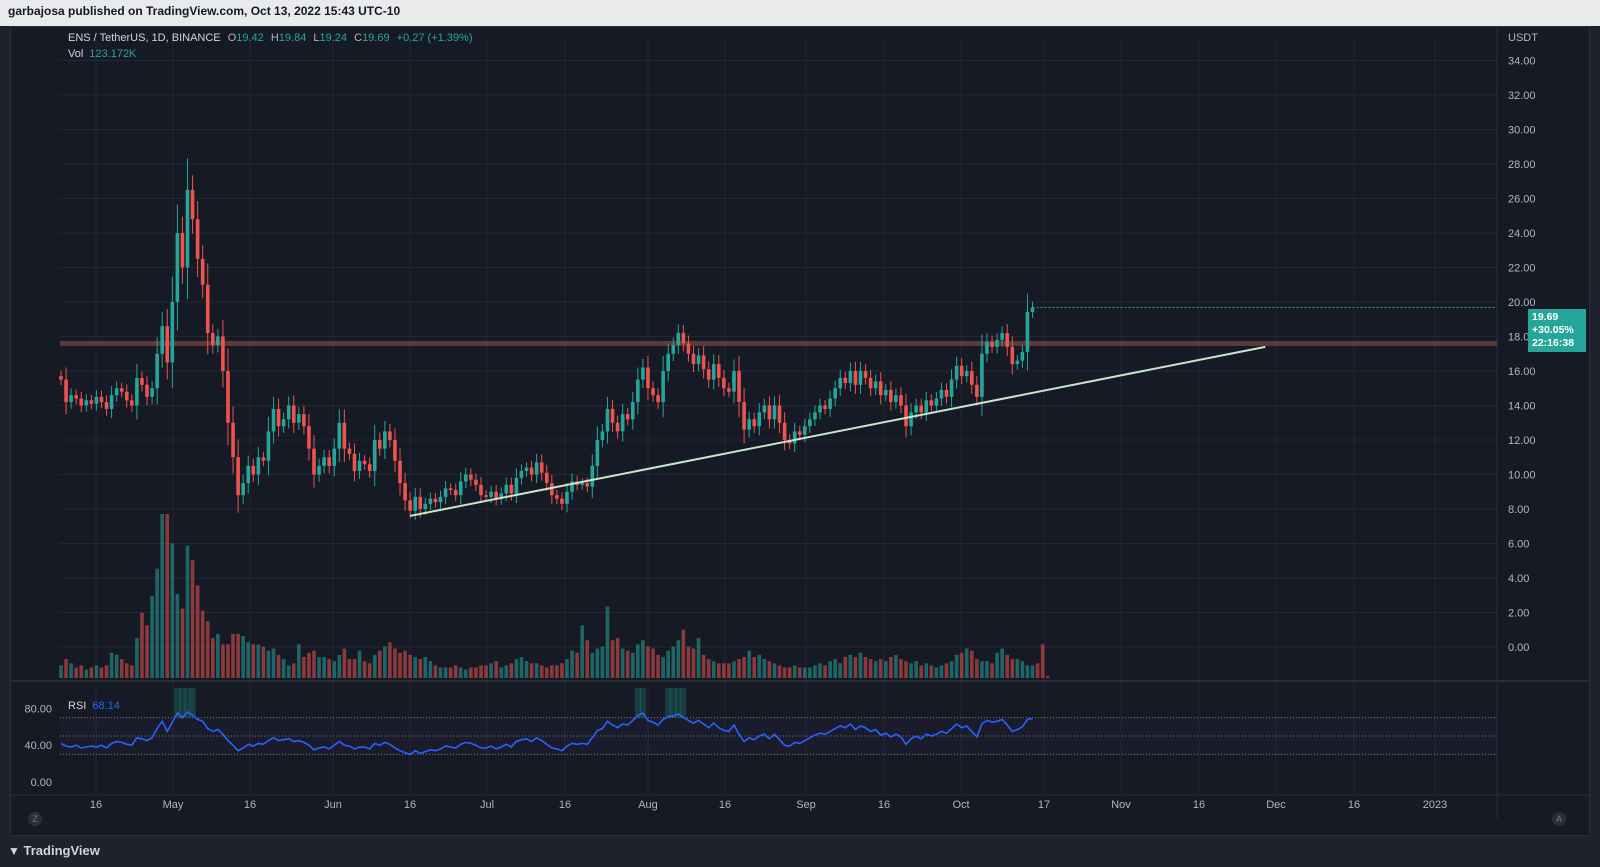 This screenshot has height=867, width=1600. What do you see at coordinates (38, 746) in the screenshot?
I see `rsi-tick-label: 40.00` at bounding box center [38, 746].